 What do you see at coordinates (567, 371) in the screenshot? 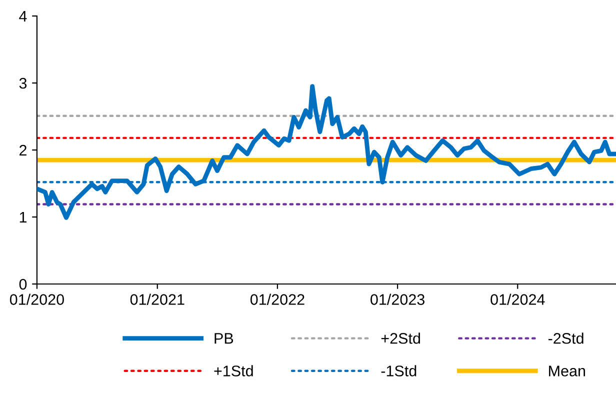
I see `legend-label: Mean` at bounding box center [567, 371].